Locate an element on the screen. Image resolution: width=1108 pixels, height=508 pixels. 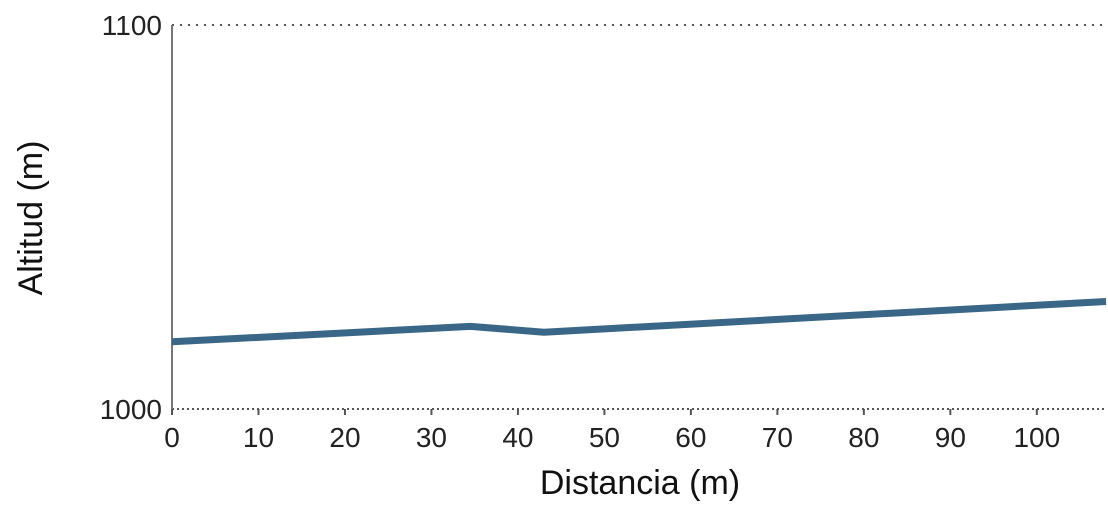
x-tick-label: 100 is located at coordinates (1036, 437).